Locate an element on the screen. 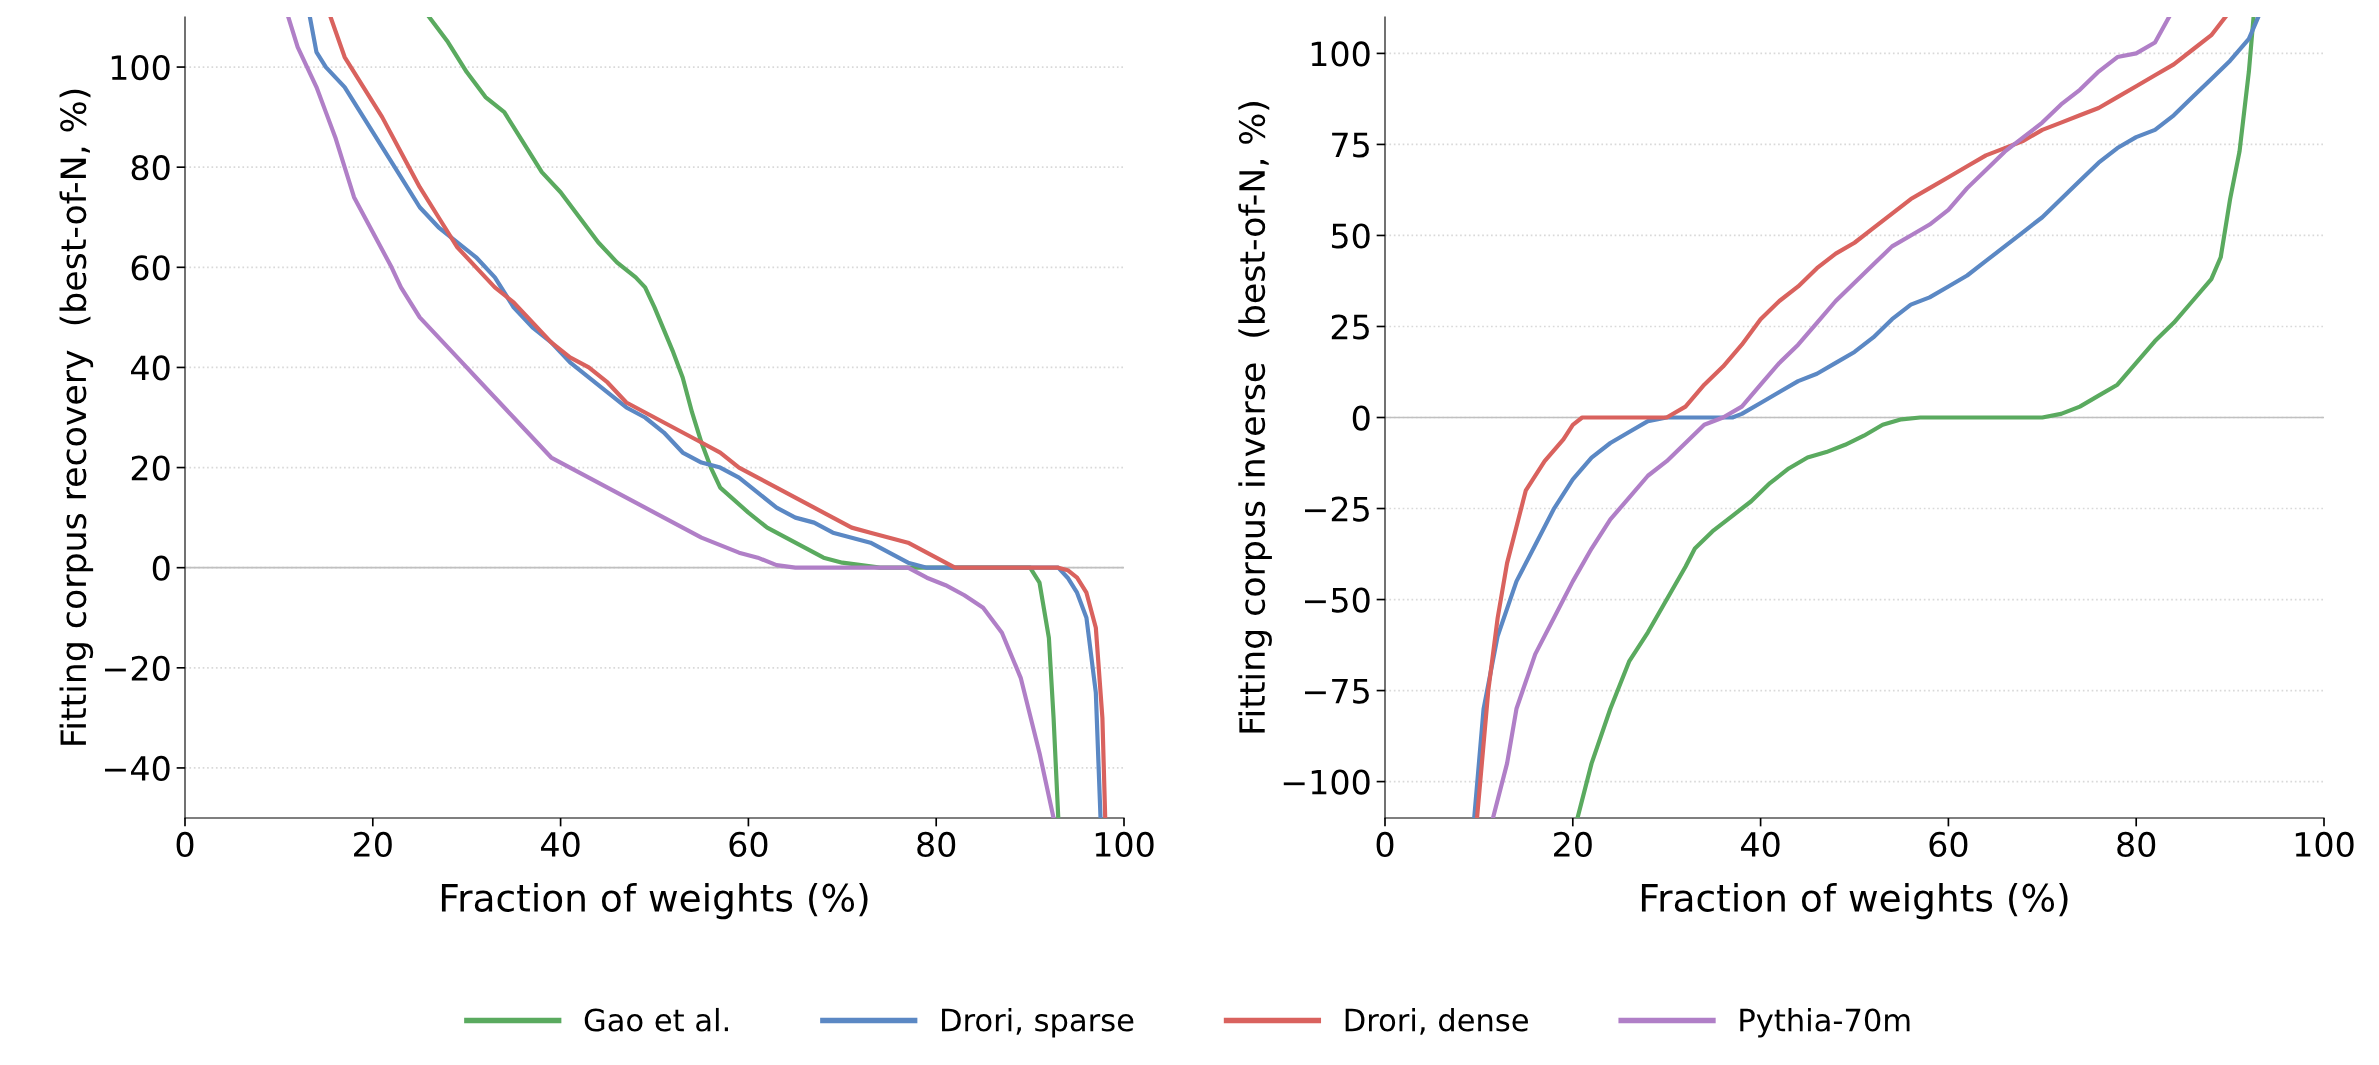 Image resolution: width=2379 pixels, height=1065 pixels. y-tick-label: 25 is located at coordinates (1350, 327).